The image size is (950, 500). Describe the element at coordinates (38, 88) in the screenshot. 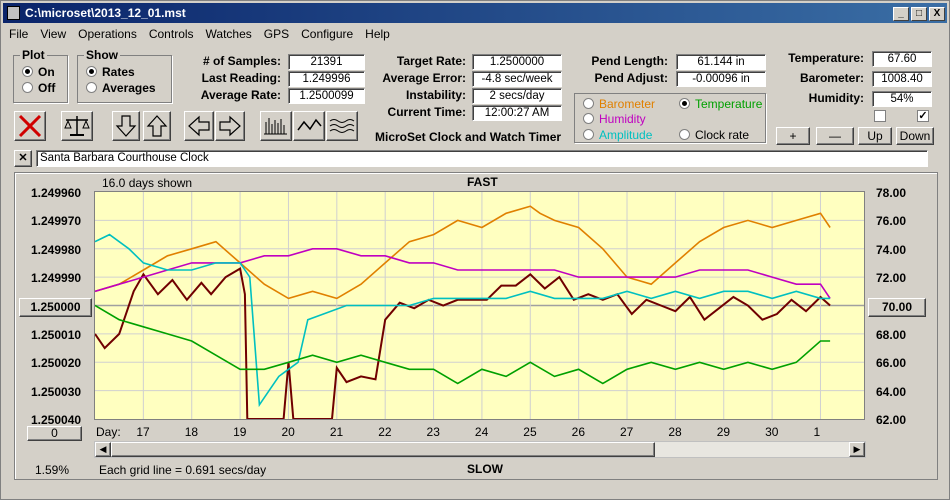

I see `plot-off-radio: Off` at that location.